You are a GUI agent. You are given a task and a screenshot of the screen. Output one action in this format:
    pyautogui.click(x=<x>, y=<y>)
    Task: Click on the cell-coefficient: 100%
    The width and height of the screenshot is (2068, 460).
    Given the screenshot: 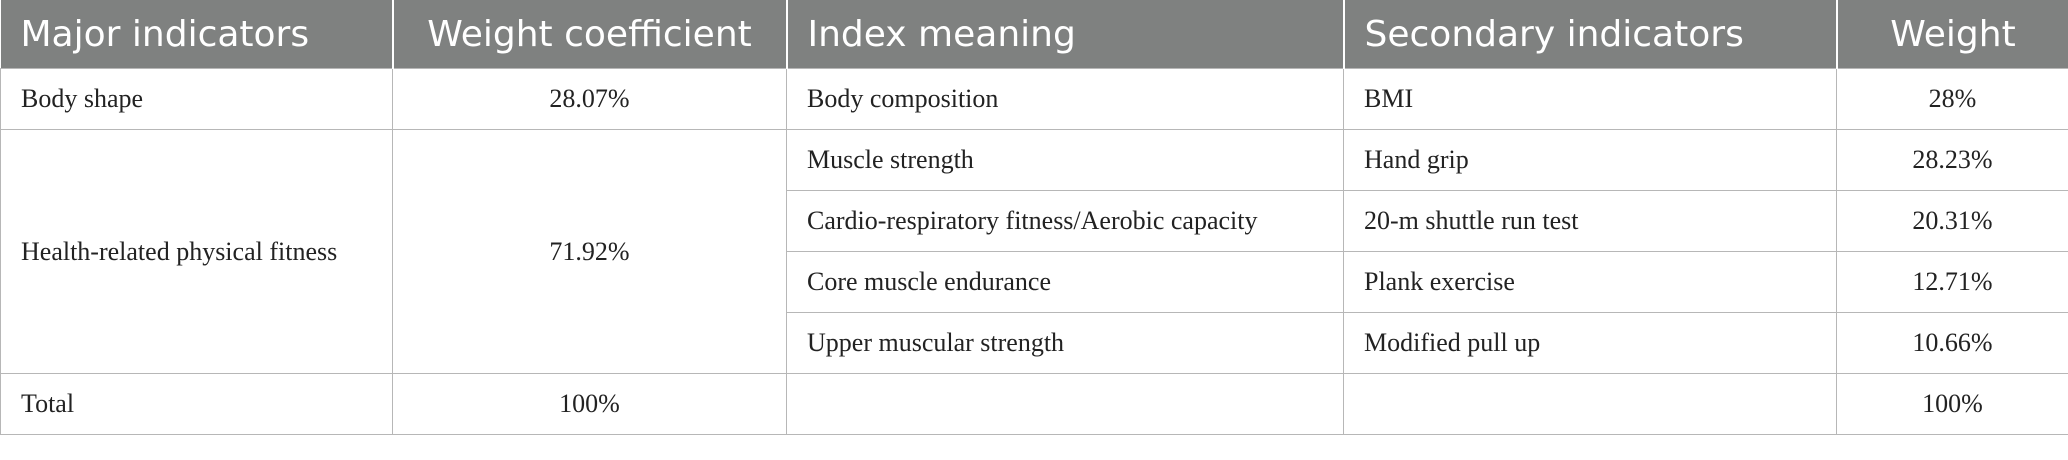 What is the action you would take?
    pyautogui.click(x=589, y=404)
    